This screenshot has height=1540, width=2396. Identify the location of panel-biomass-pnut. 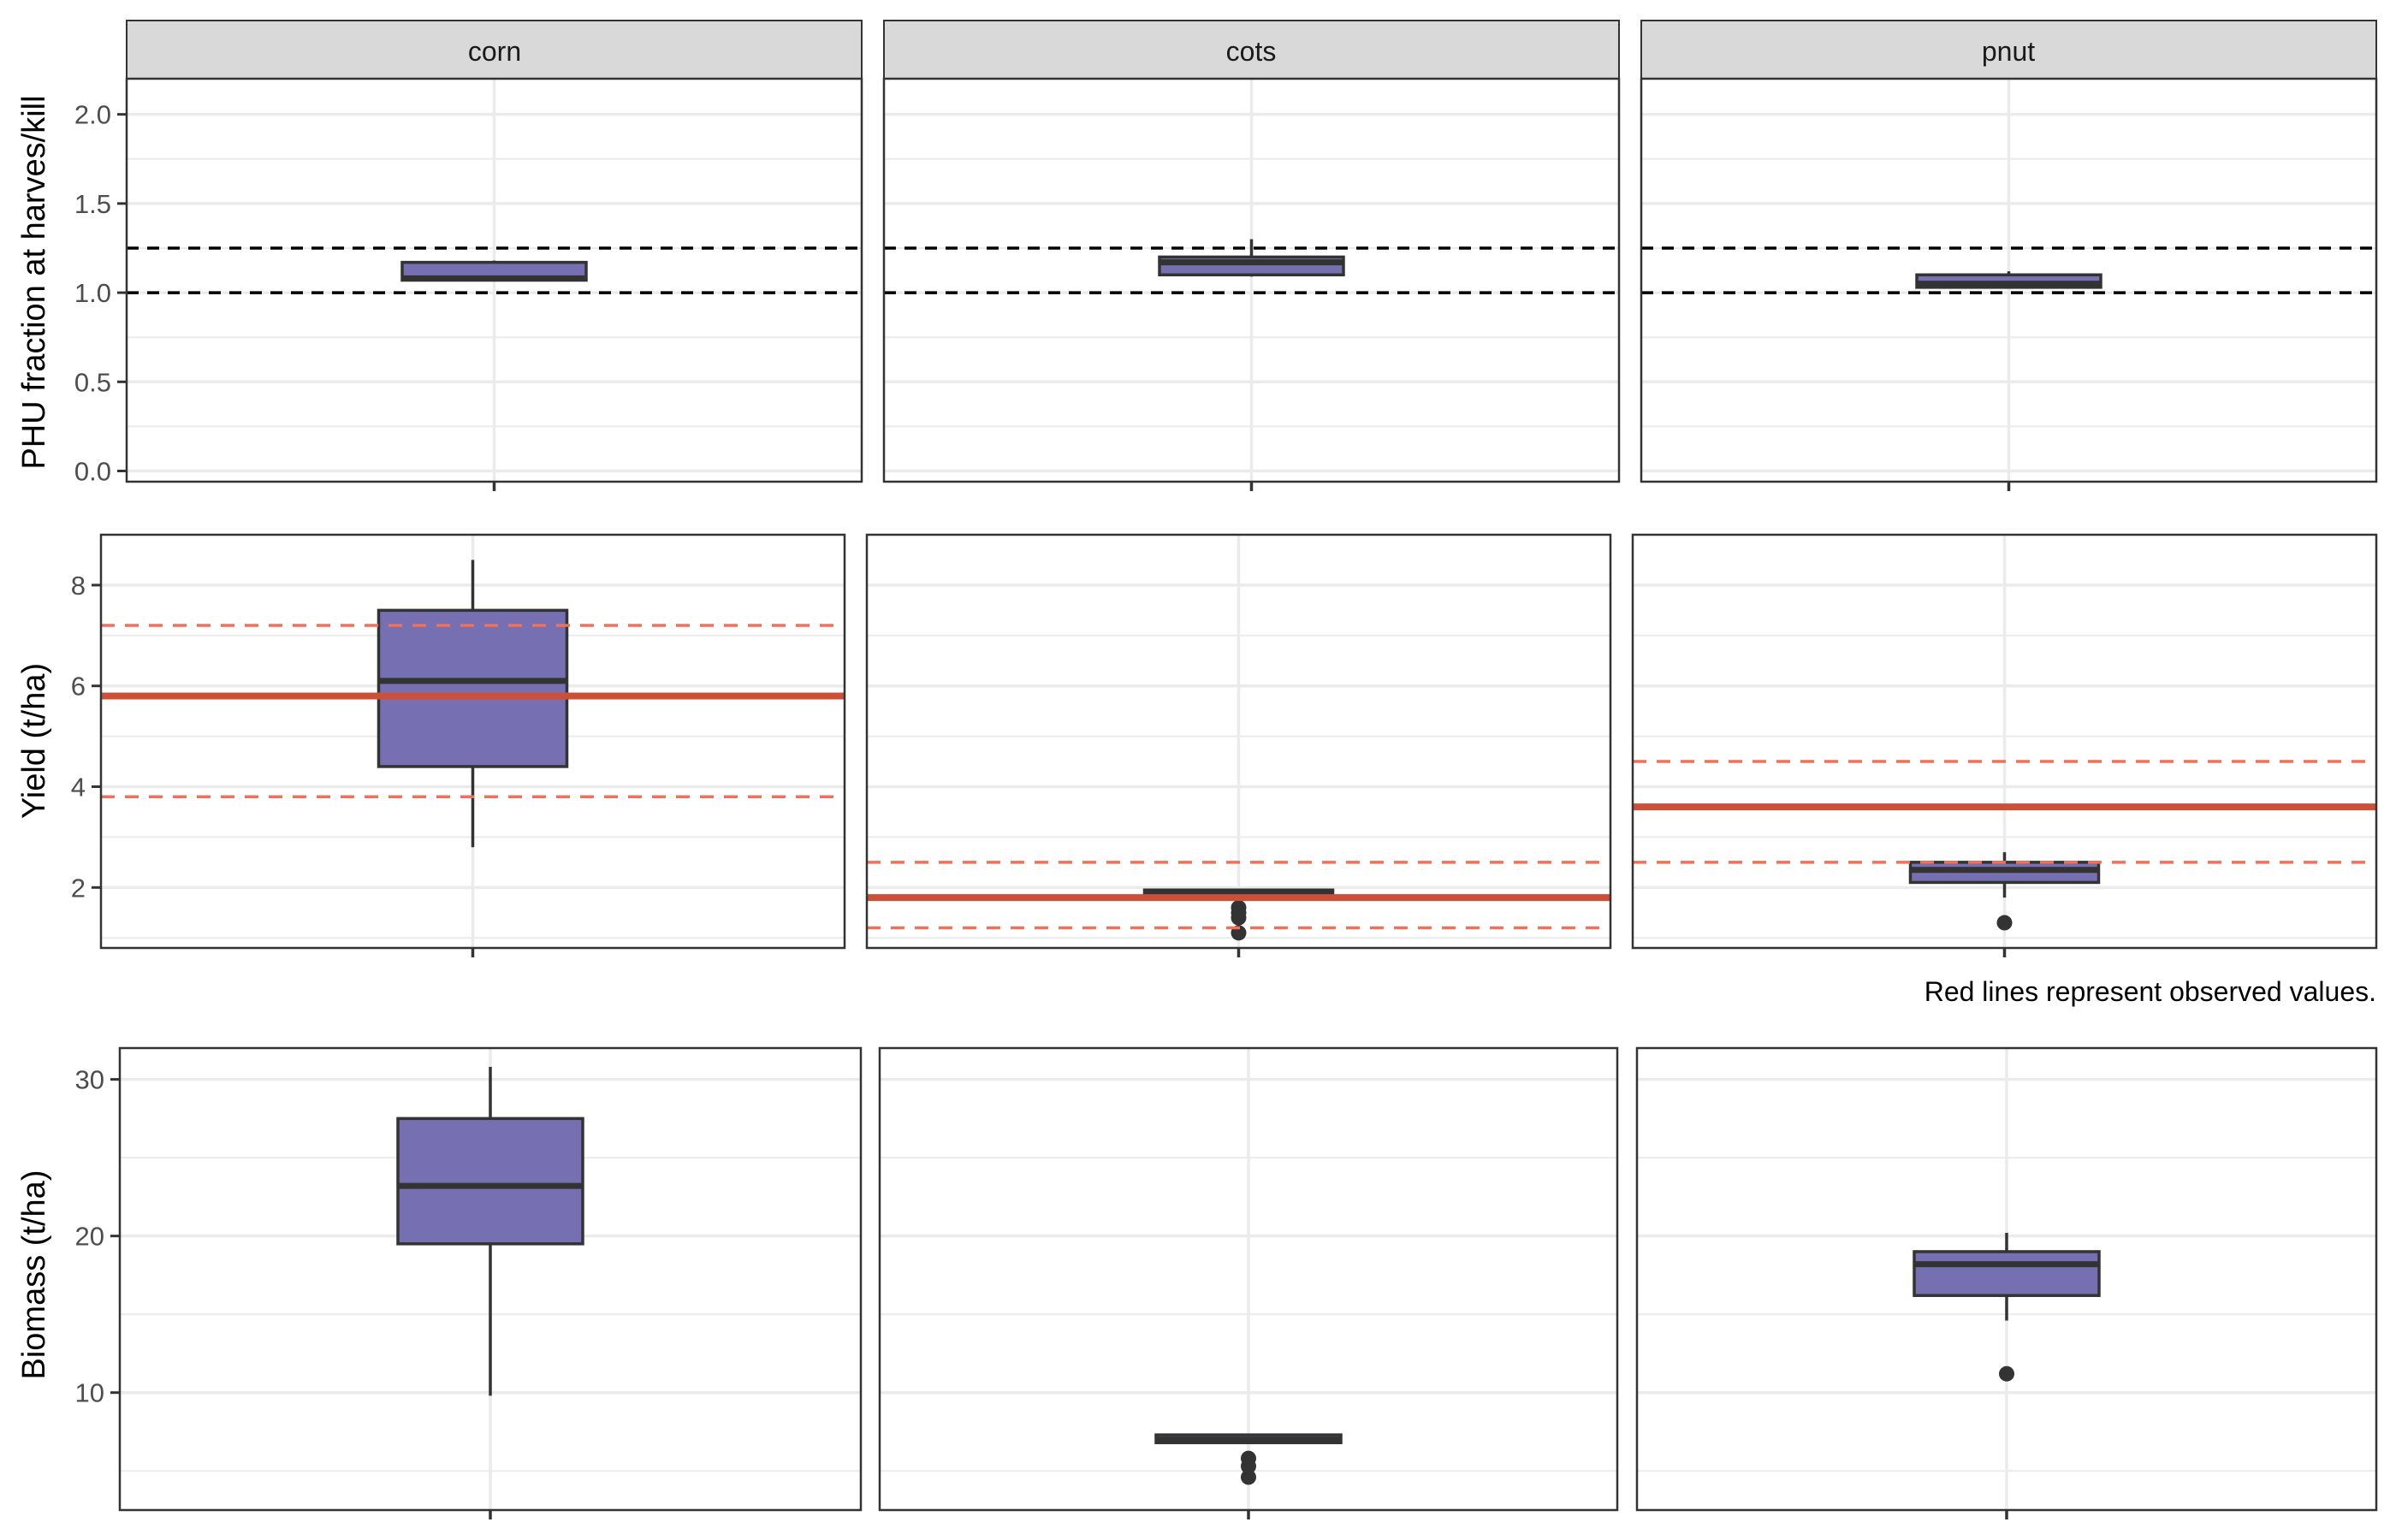
(2006, 1282).